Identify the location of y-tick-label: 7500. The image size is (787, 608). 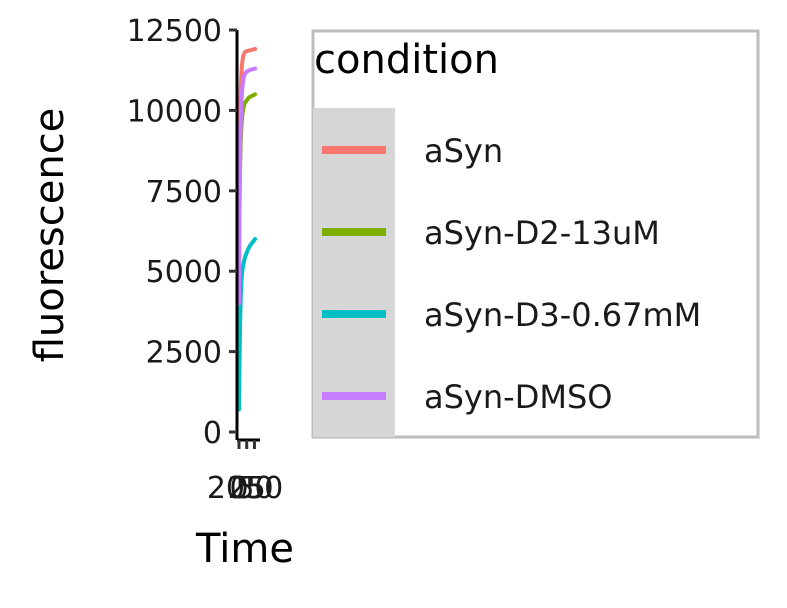
(184, 192).